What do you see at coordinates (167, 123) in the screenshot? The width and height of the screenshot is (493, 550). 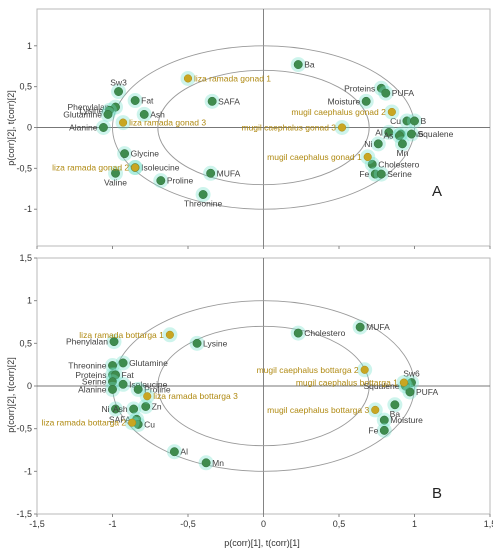 I see `observation-label: liza ramada gonad 3` at bounding box center [167, 123].